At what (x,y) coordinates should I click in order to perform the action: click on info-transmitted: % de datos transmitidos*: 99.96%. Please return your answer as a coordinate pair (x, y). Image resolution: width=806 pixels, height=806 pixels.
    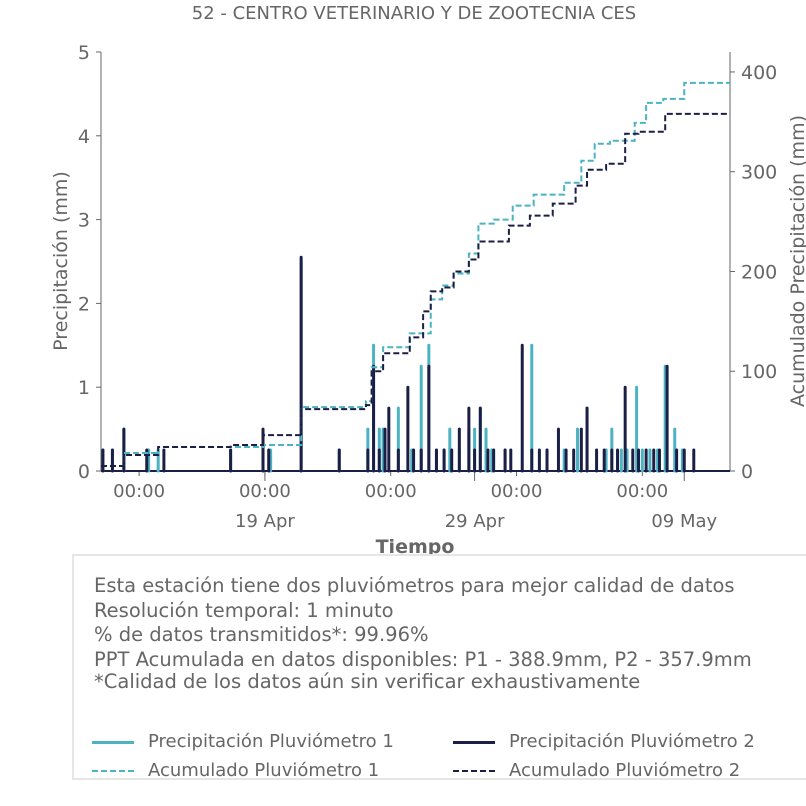
    Looking at the image, I should click on (261, 634).